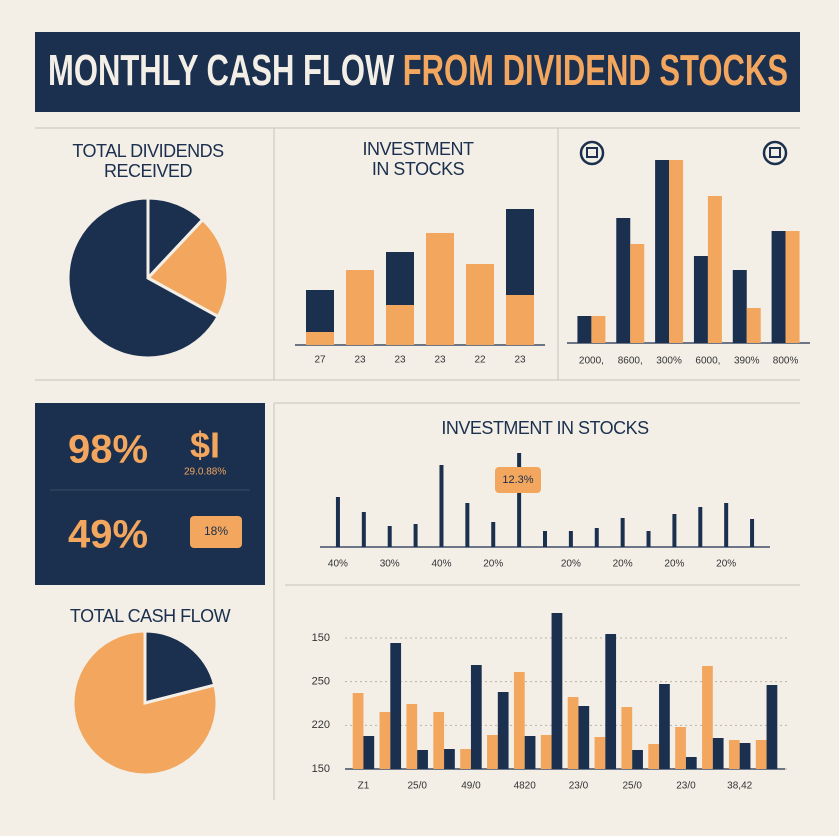  What do you see at coordinates (108, 450) in the screenshot?
I see `kpi-value: 98%` at bounding box center [108, 450].